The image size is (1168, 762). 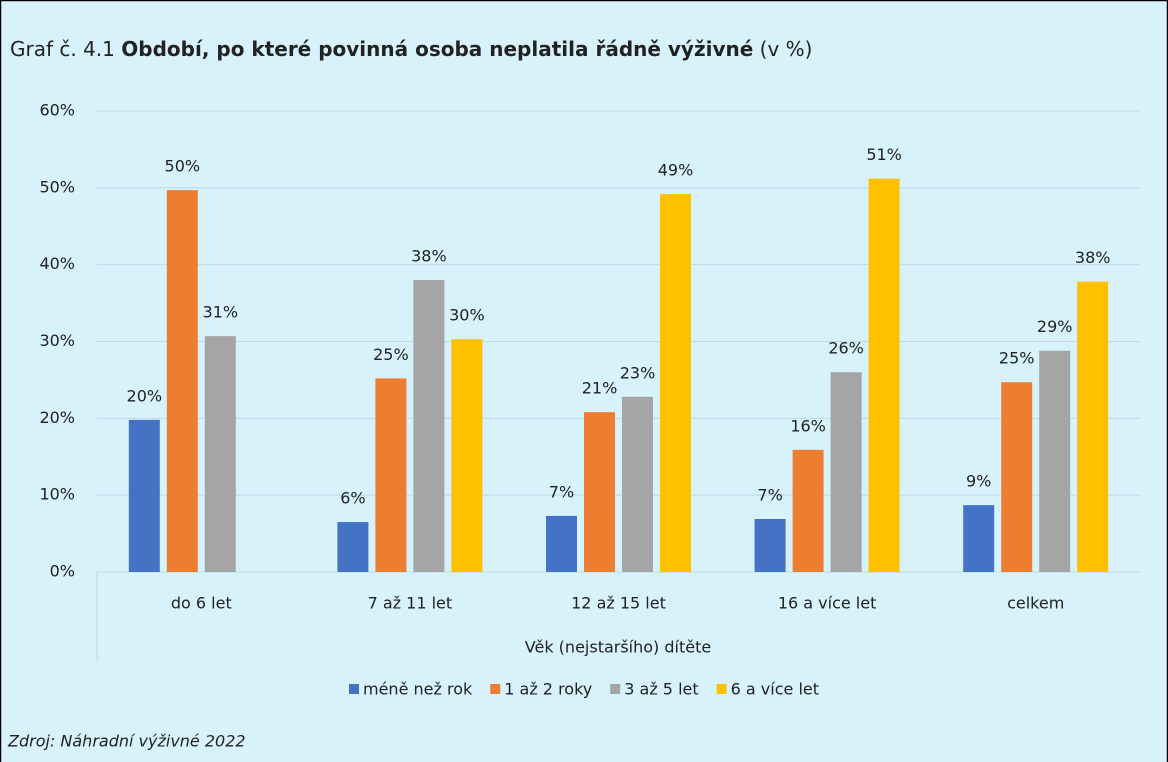 I want to click on data-label: 51%, so click(x=884, y=154).